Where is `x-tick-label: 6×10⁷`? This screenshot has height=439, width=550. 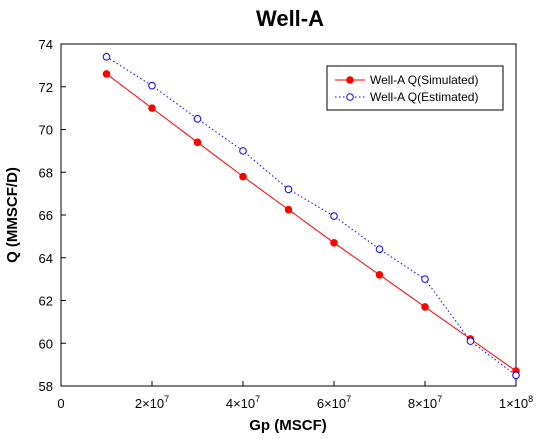 x-tick-label: 6×10⁷ is located at coordinates (334, 402).